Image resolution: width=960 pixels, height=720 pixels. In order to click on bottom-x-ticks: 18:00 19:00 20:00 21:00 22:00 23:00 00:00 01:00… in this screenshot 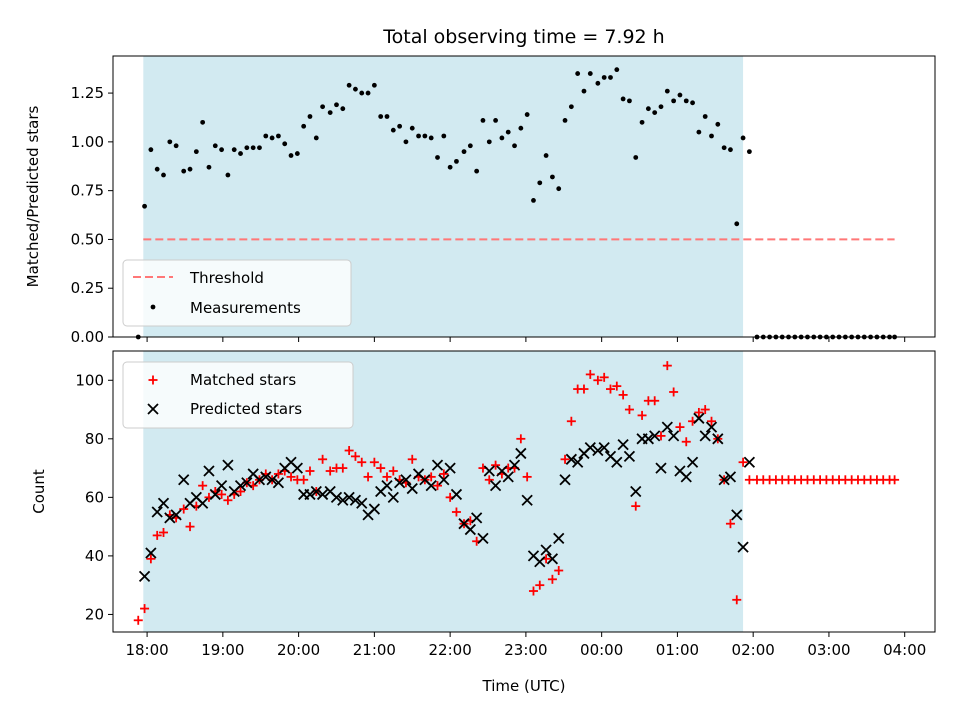, I will do `click(525, 645)`.